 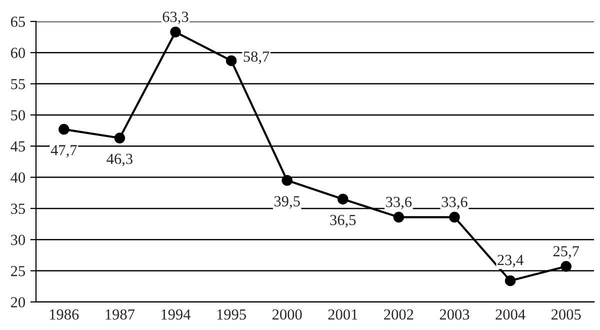 What do you see at coordinates (399, 314) in the screenshot?
I see `x-tick-label: 2002` at bounding box center [399, 314].